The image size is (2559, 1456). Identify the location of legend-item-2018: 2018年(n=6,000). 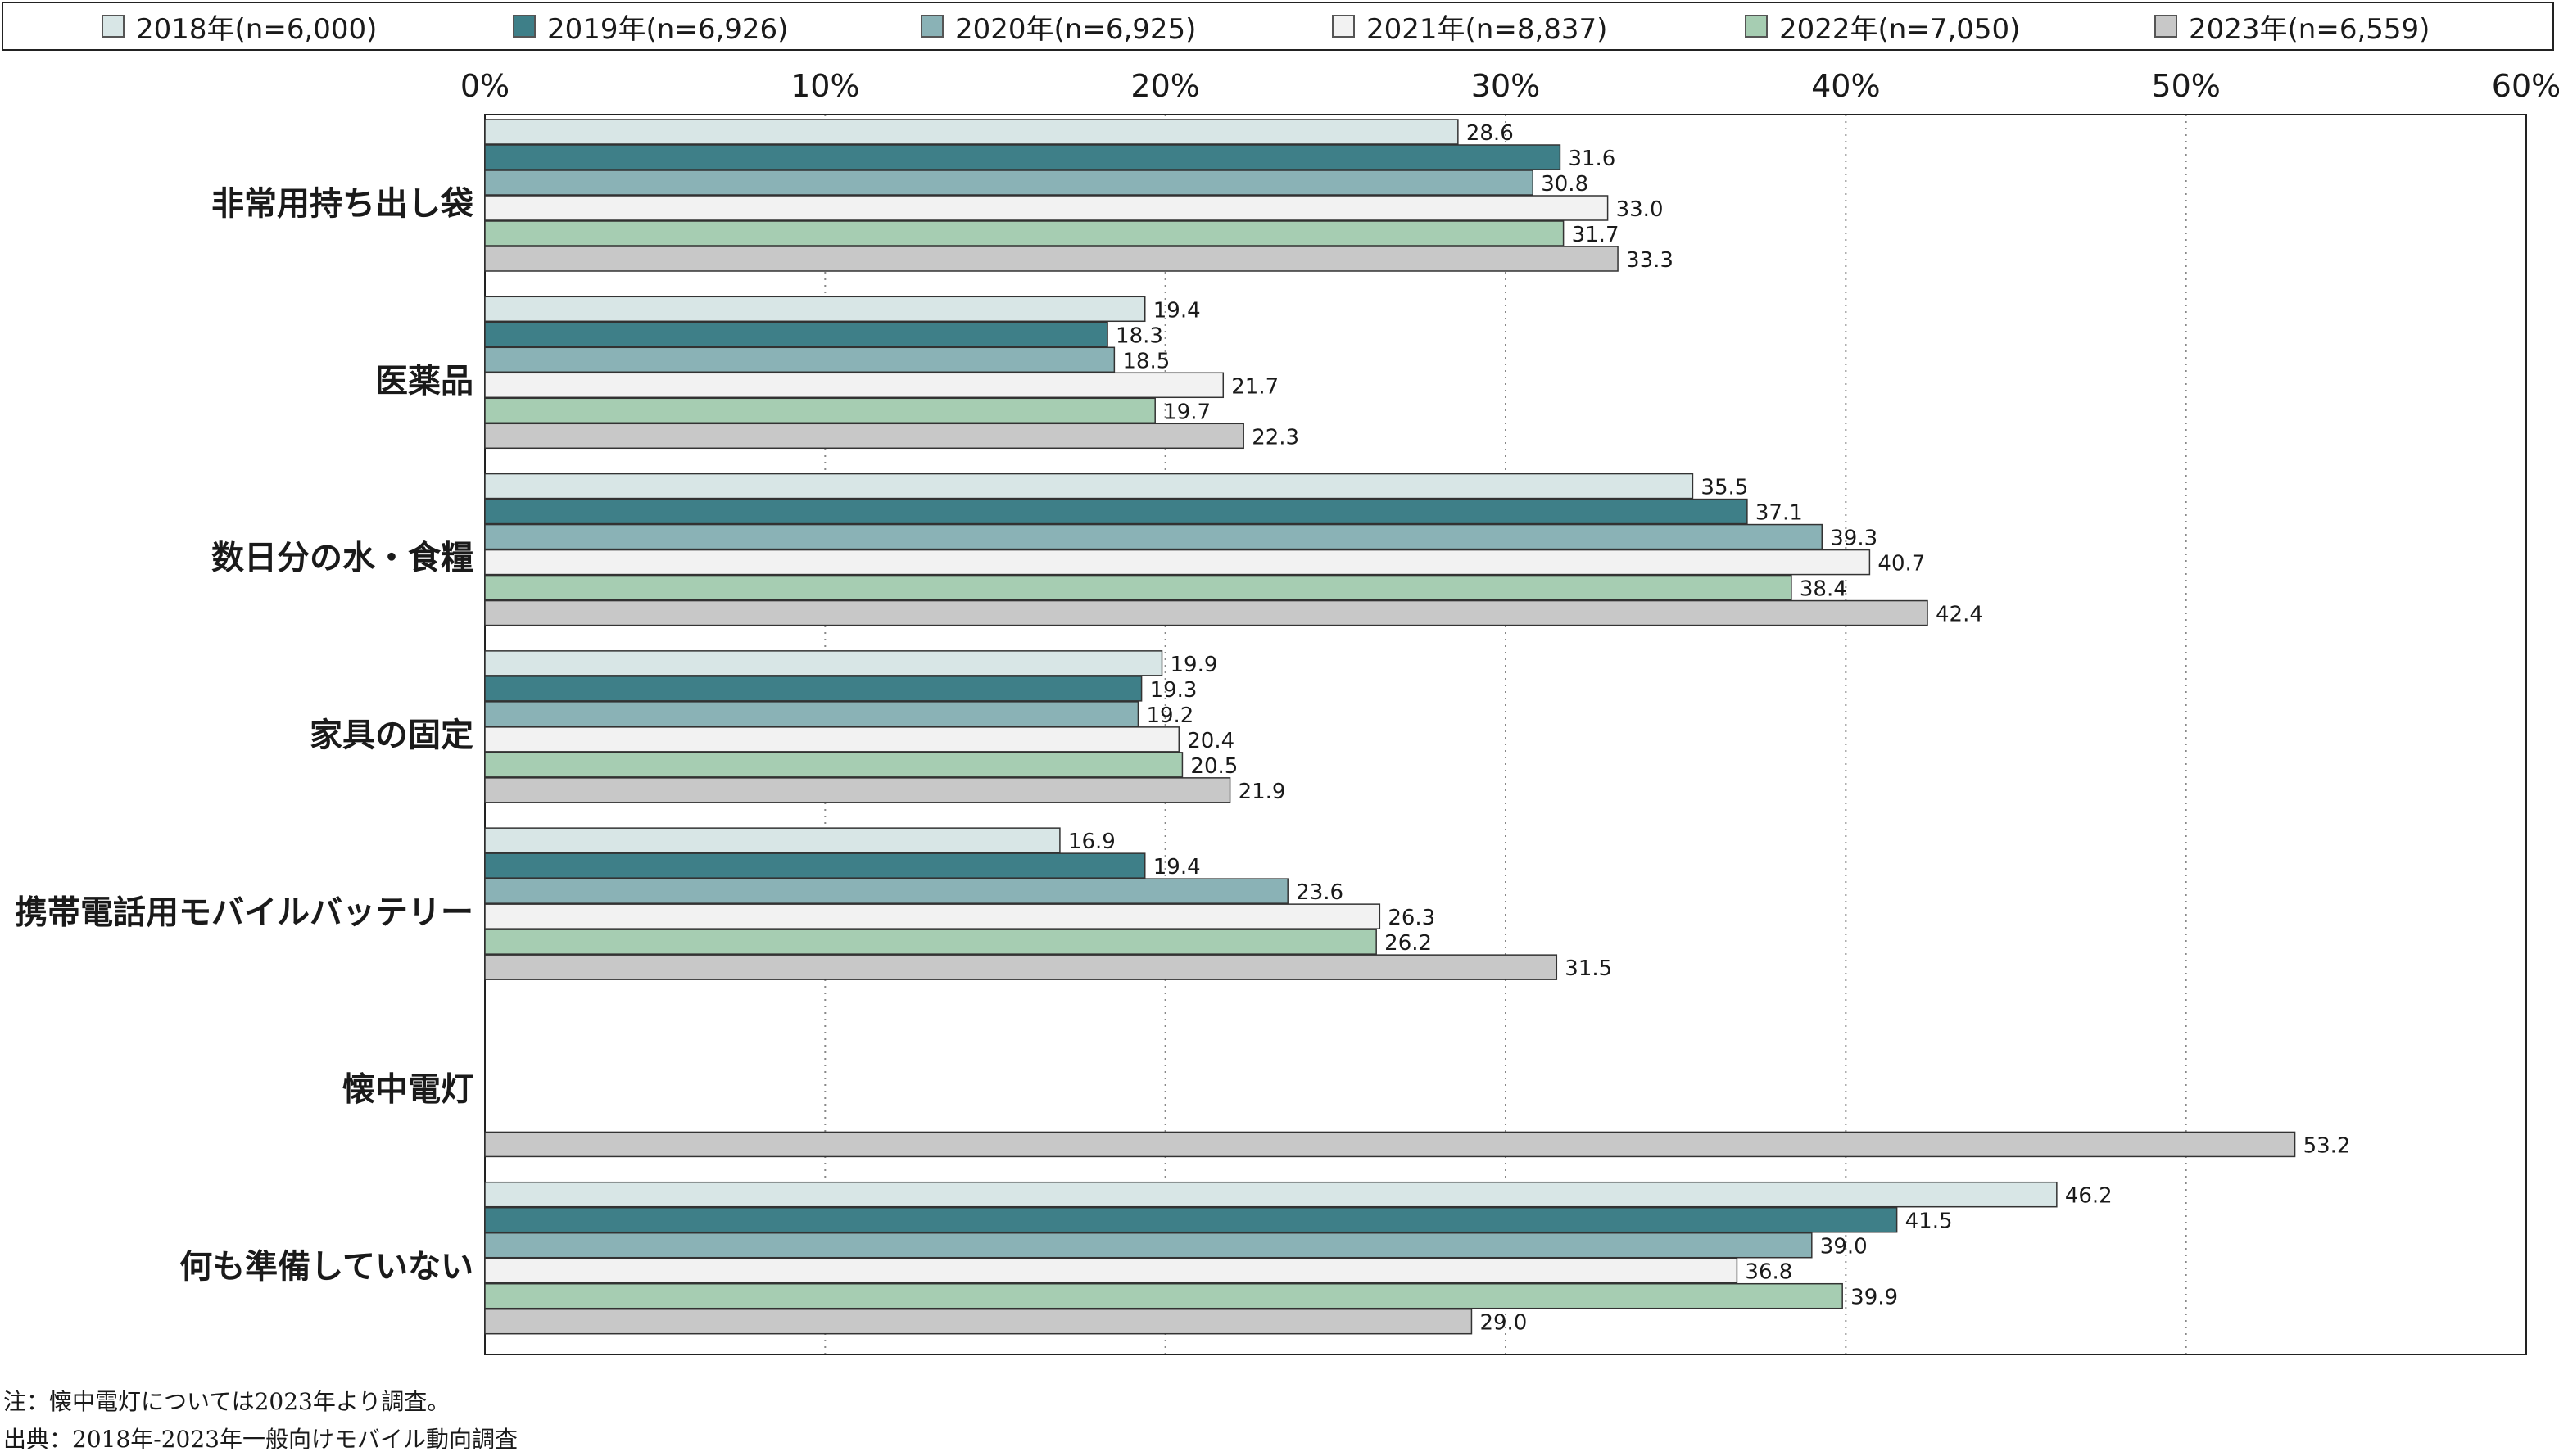
(240, 26).